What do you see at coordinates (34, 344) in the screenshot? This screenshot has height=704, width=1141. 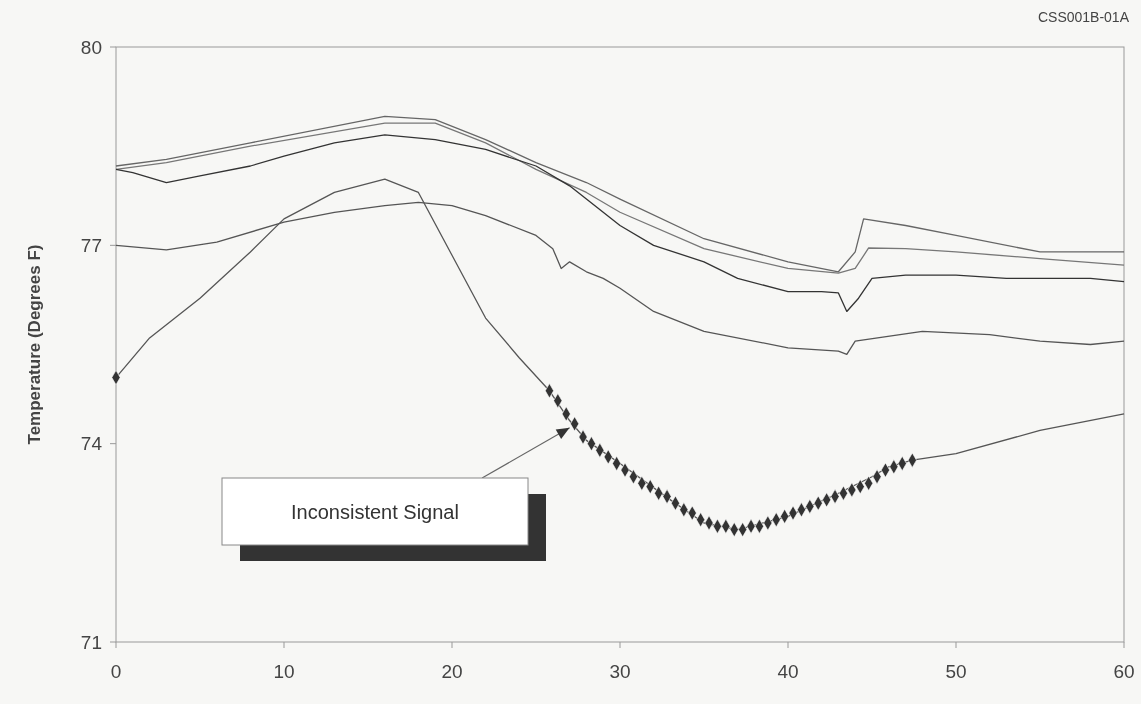 I see `y-axis-title: Temperature (Degrees F)` at bounding box center [34, 344].